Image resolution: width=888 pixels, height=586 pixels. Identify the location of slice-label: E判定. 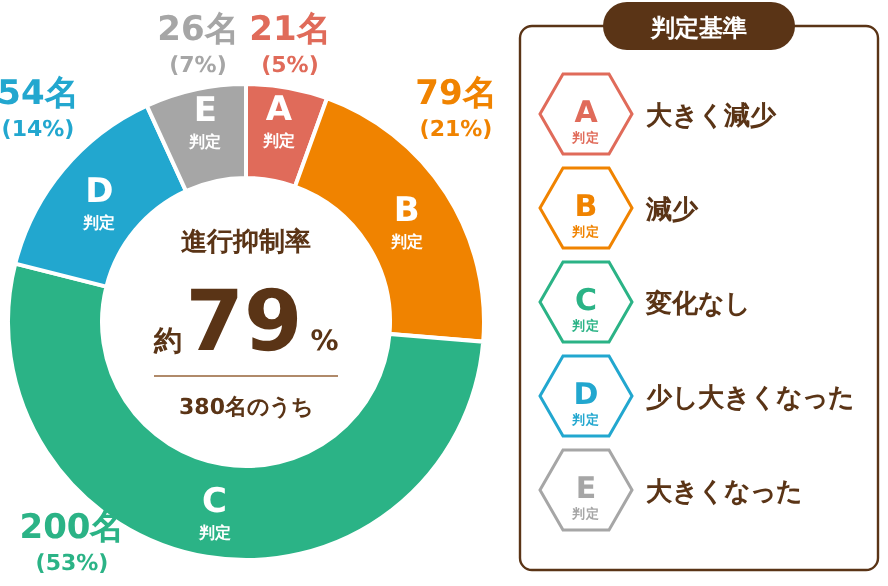
(204, 121).